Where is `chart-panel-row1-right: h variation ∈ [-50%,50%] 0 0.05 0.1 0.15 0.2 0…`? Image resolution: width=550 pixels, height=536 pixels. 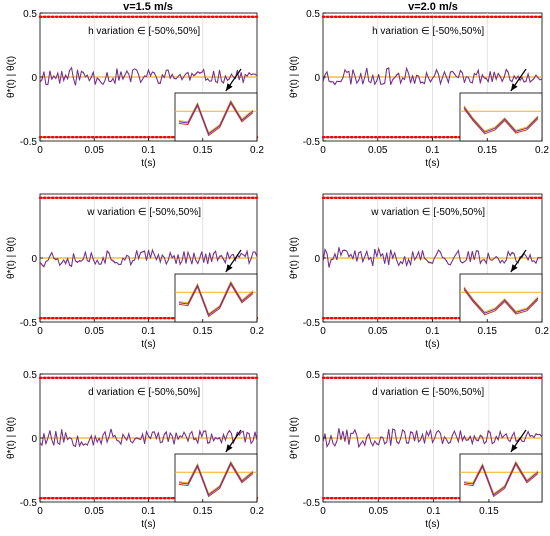
chart-panel-row1-right: h variation ∈ [-50%,50%] 0 0.05 0.1 0.15 0.2 0… is located at coordinates (419, 89).